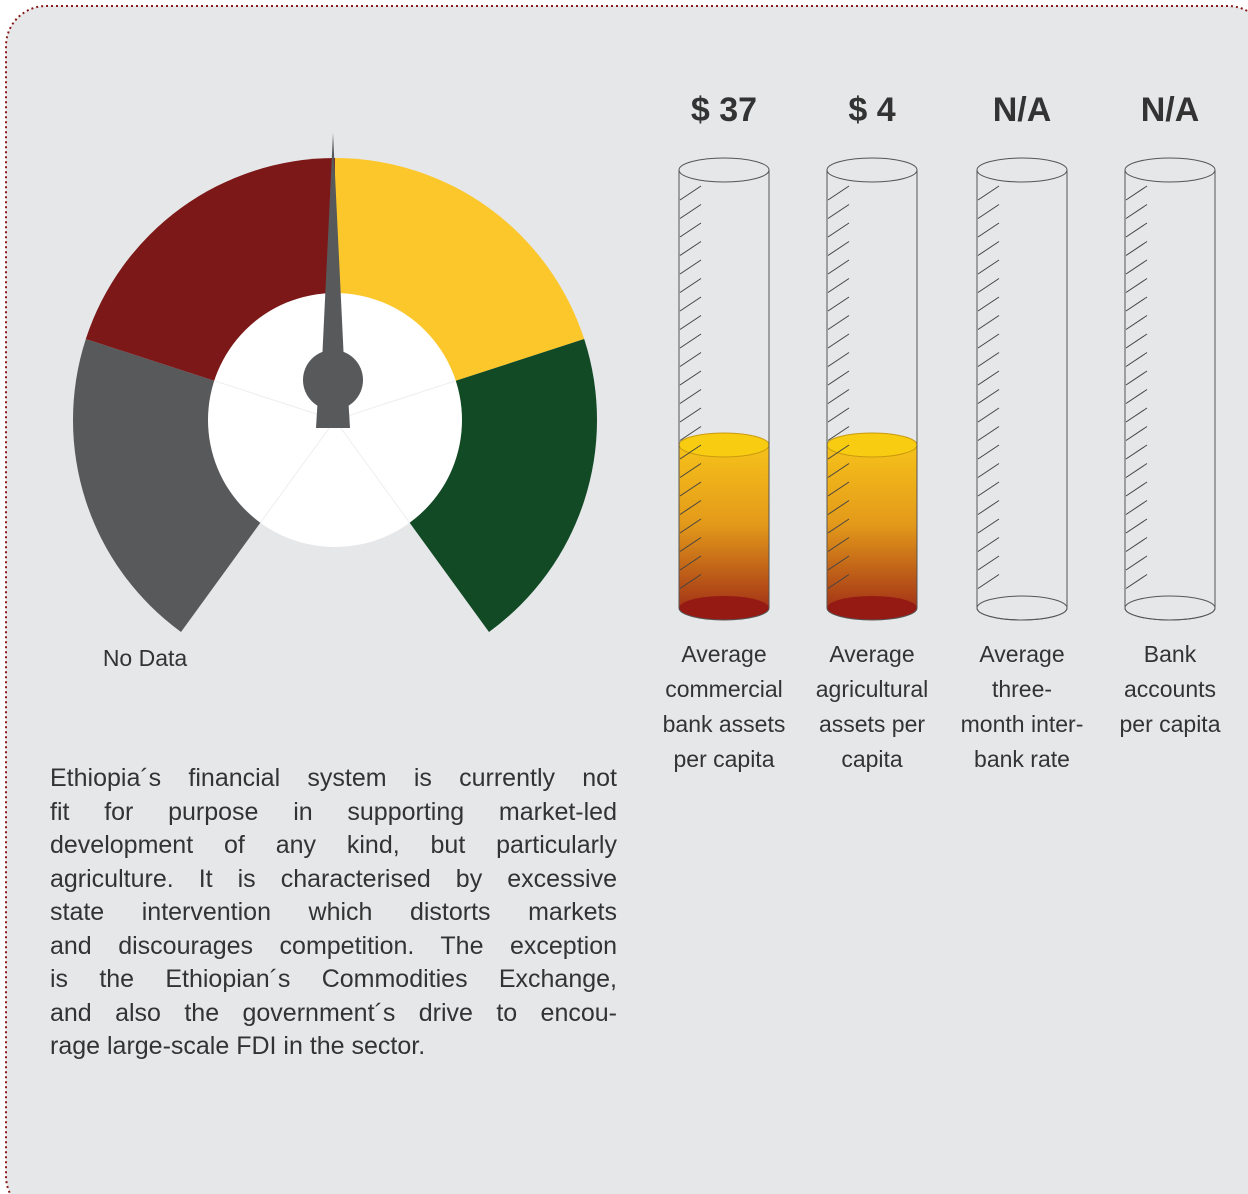 This screenshot has width=1248, height=1194. I want to click on cylinder-label: bank assets, so click(724, 724).